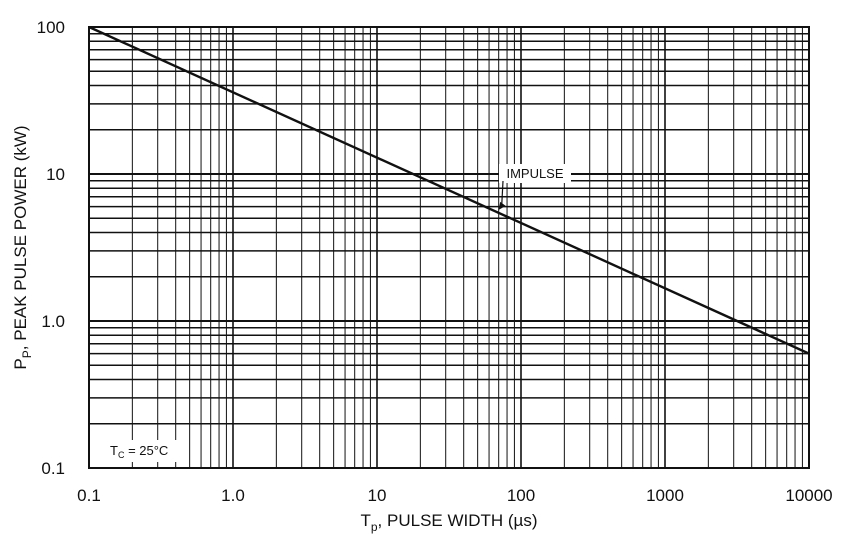 Image resolution: width=845 pixels, height=547 pixels. I want to click on impulse-arrow, so click(502, 193).